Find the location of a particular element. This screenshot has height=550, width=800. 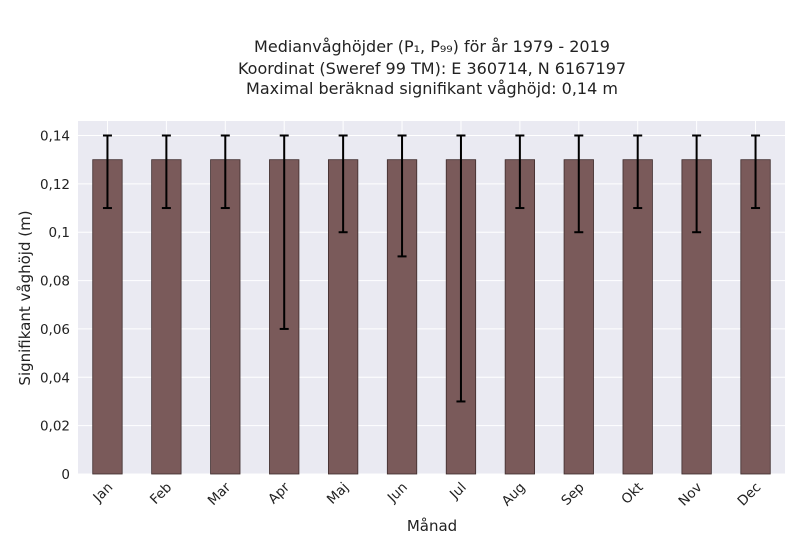

x-tick-label: Apr is located at coordinates (279, 493).